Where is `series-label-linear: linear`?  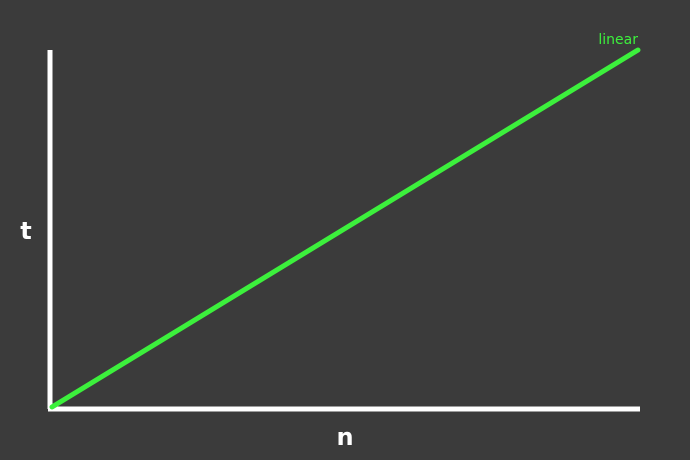 series-label-linear: linear is located at coordinates (618, 40).